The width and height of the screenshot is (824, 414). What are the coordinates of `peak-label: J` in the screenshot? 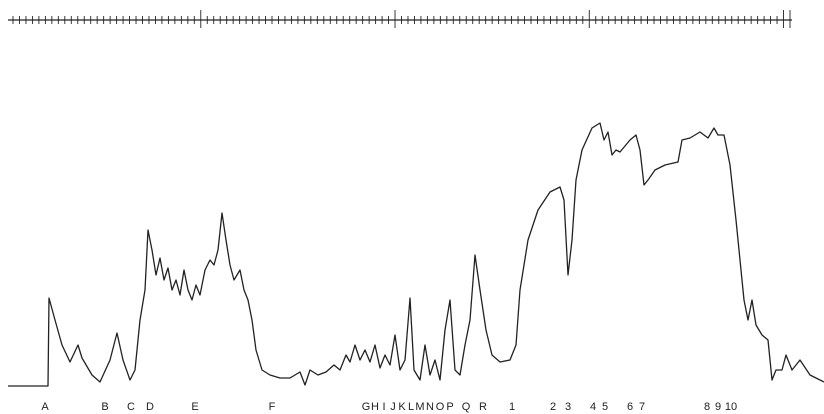 It's located at (393, 407).